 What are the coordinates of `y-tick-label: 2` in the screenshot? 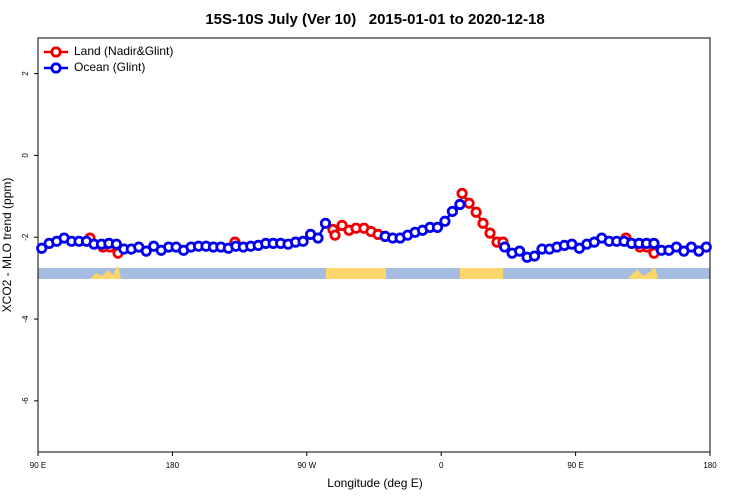 It's located at (25, 73).